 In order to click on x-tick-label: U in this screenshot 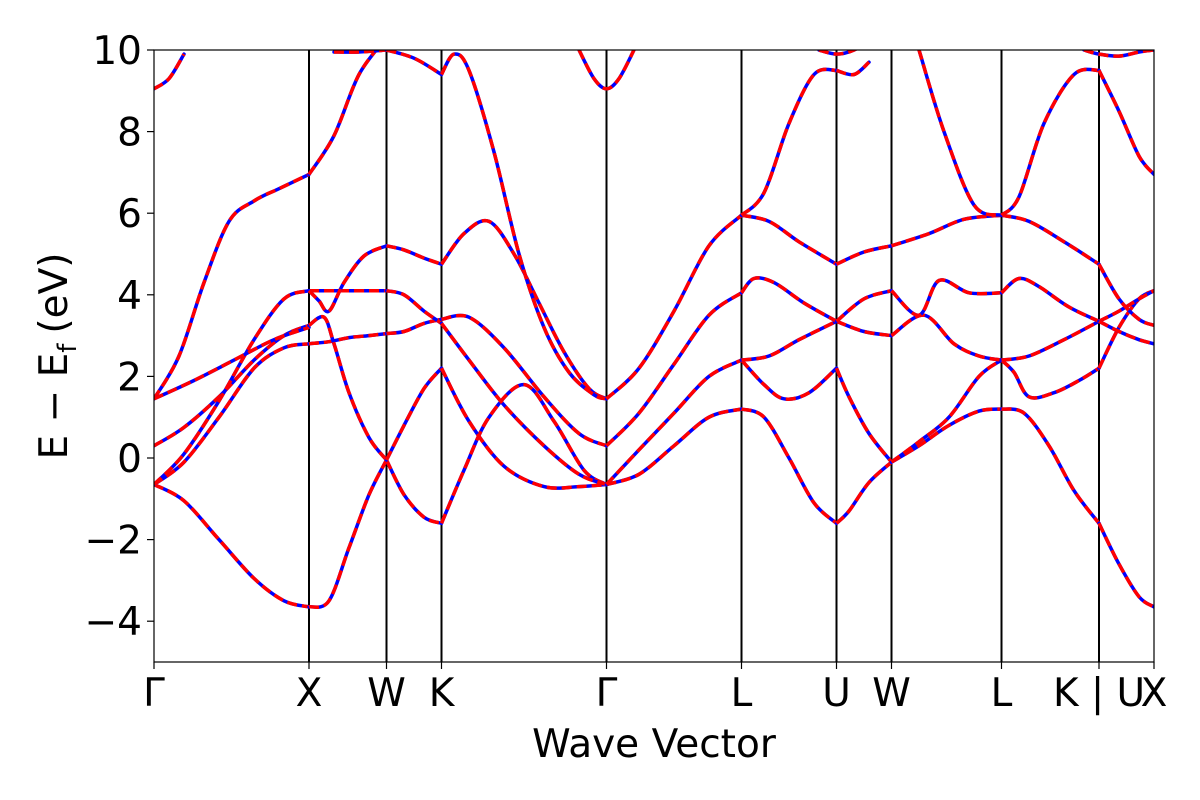, I will do `click(836, 693)`.